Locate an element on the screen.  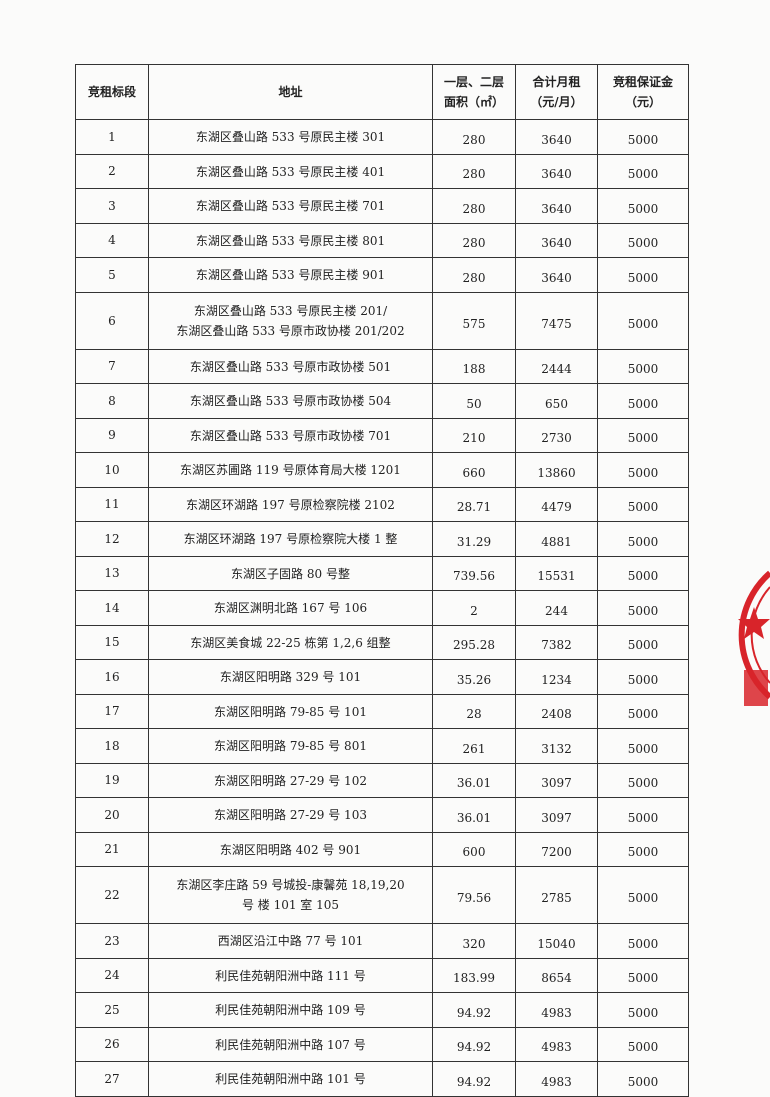
cell-monthly-rent: 2730 is located at coordinates (556, 435).